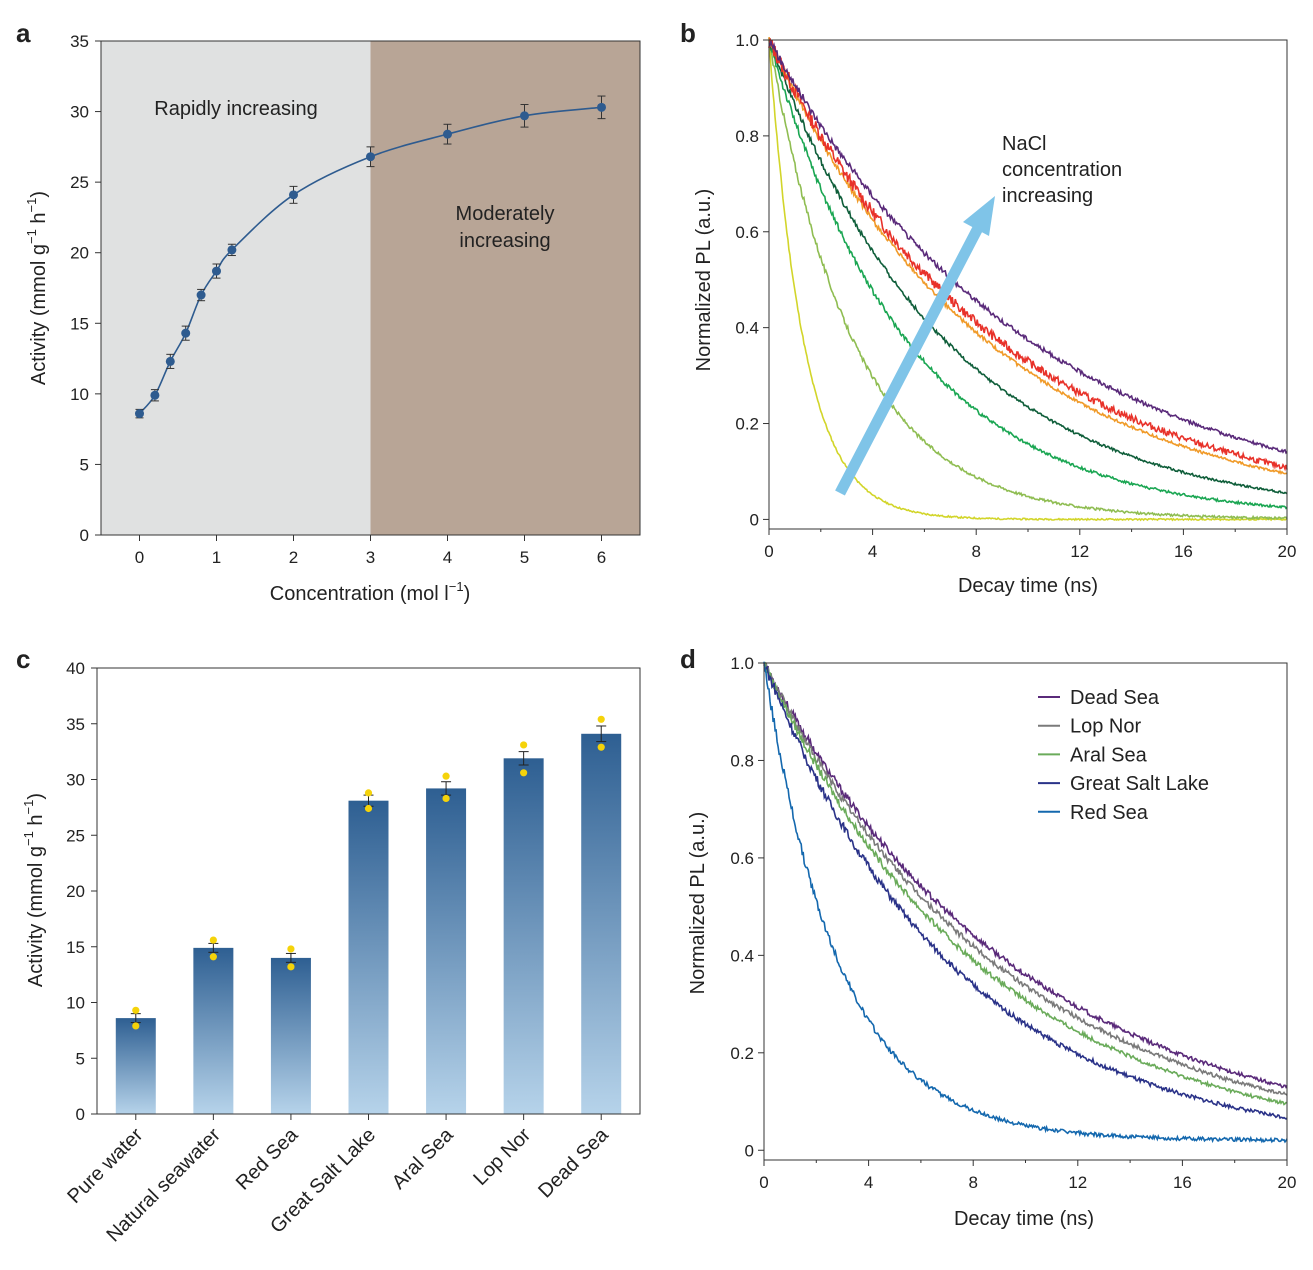 The image size is (1313, 1270). Describe the element at coordinates (742, 663) in the screenshot. I see `y-tick-label-d: 1.0` at that location.